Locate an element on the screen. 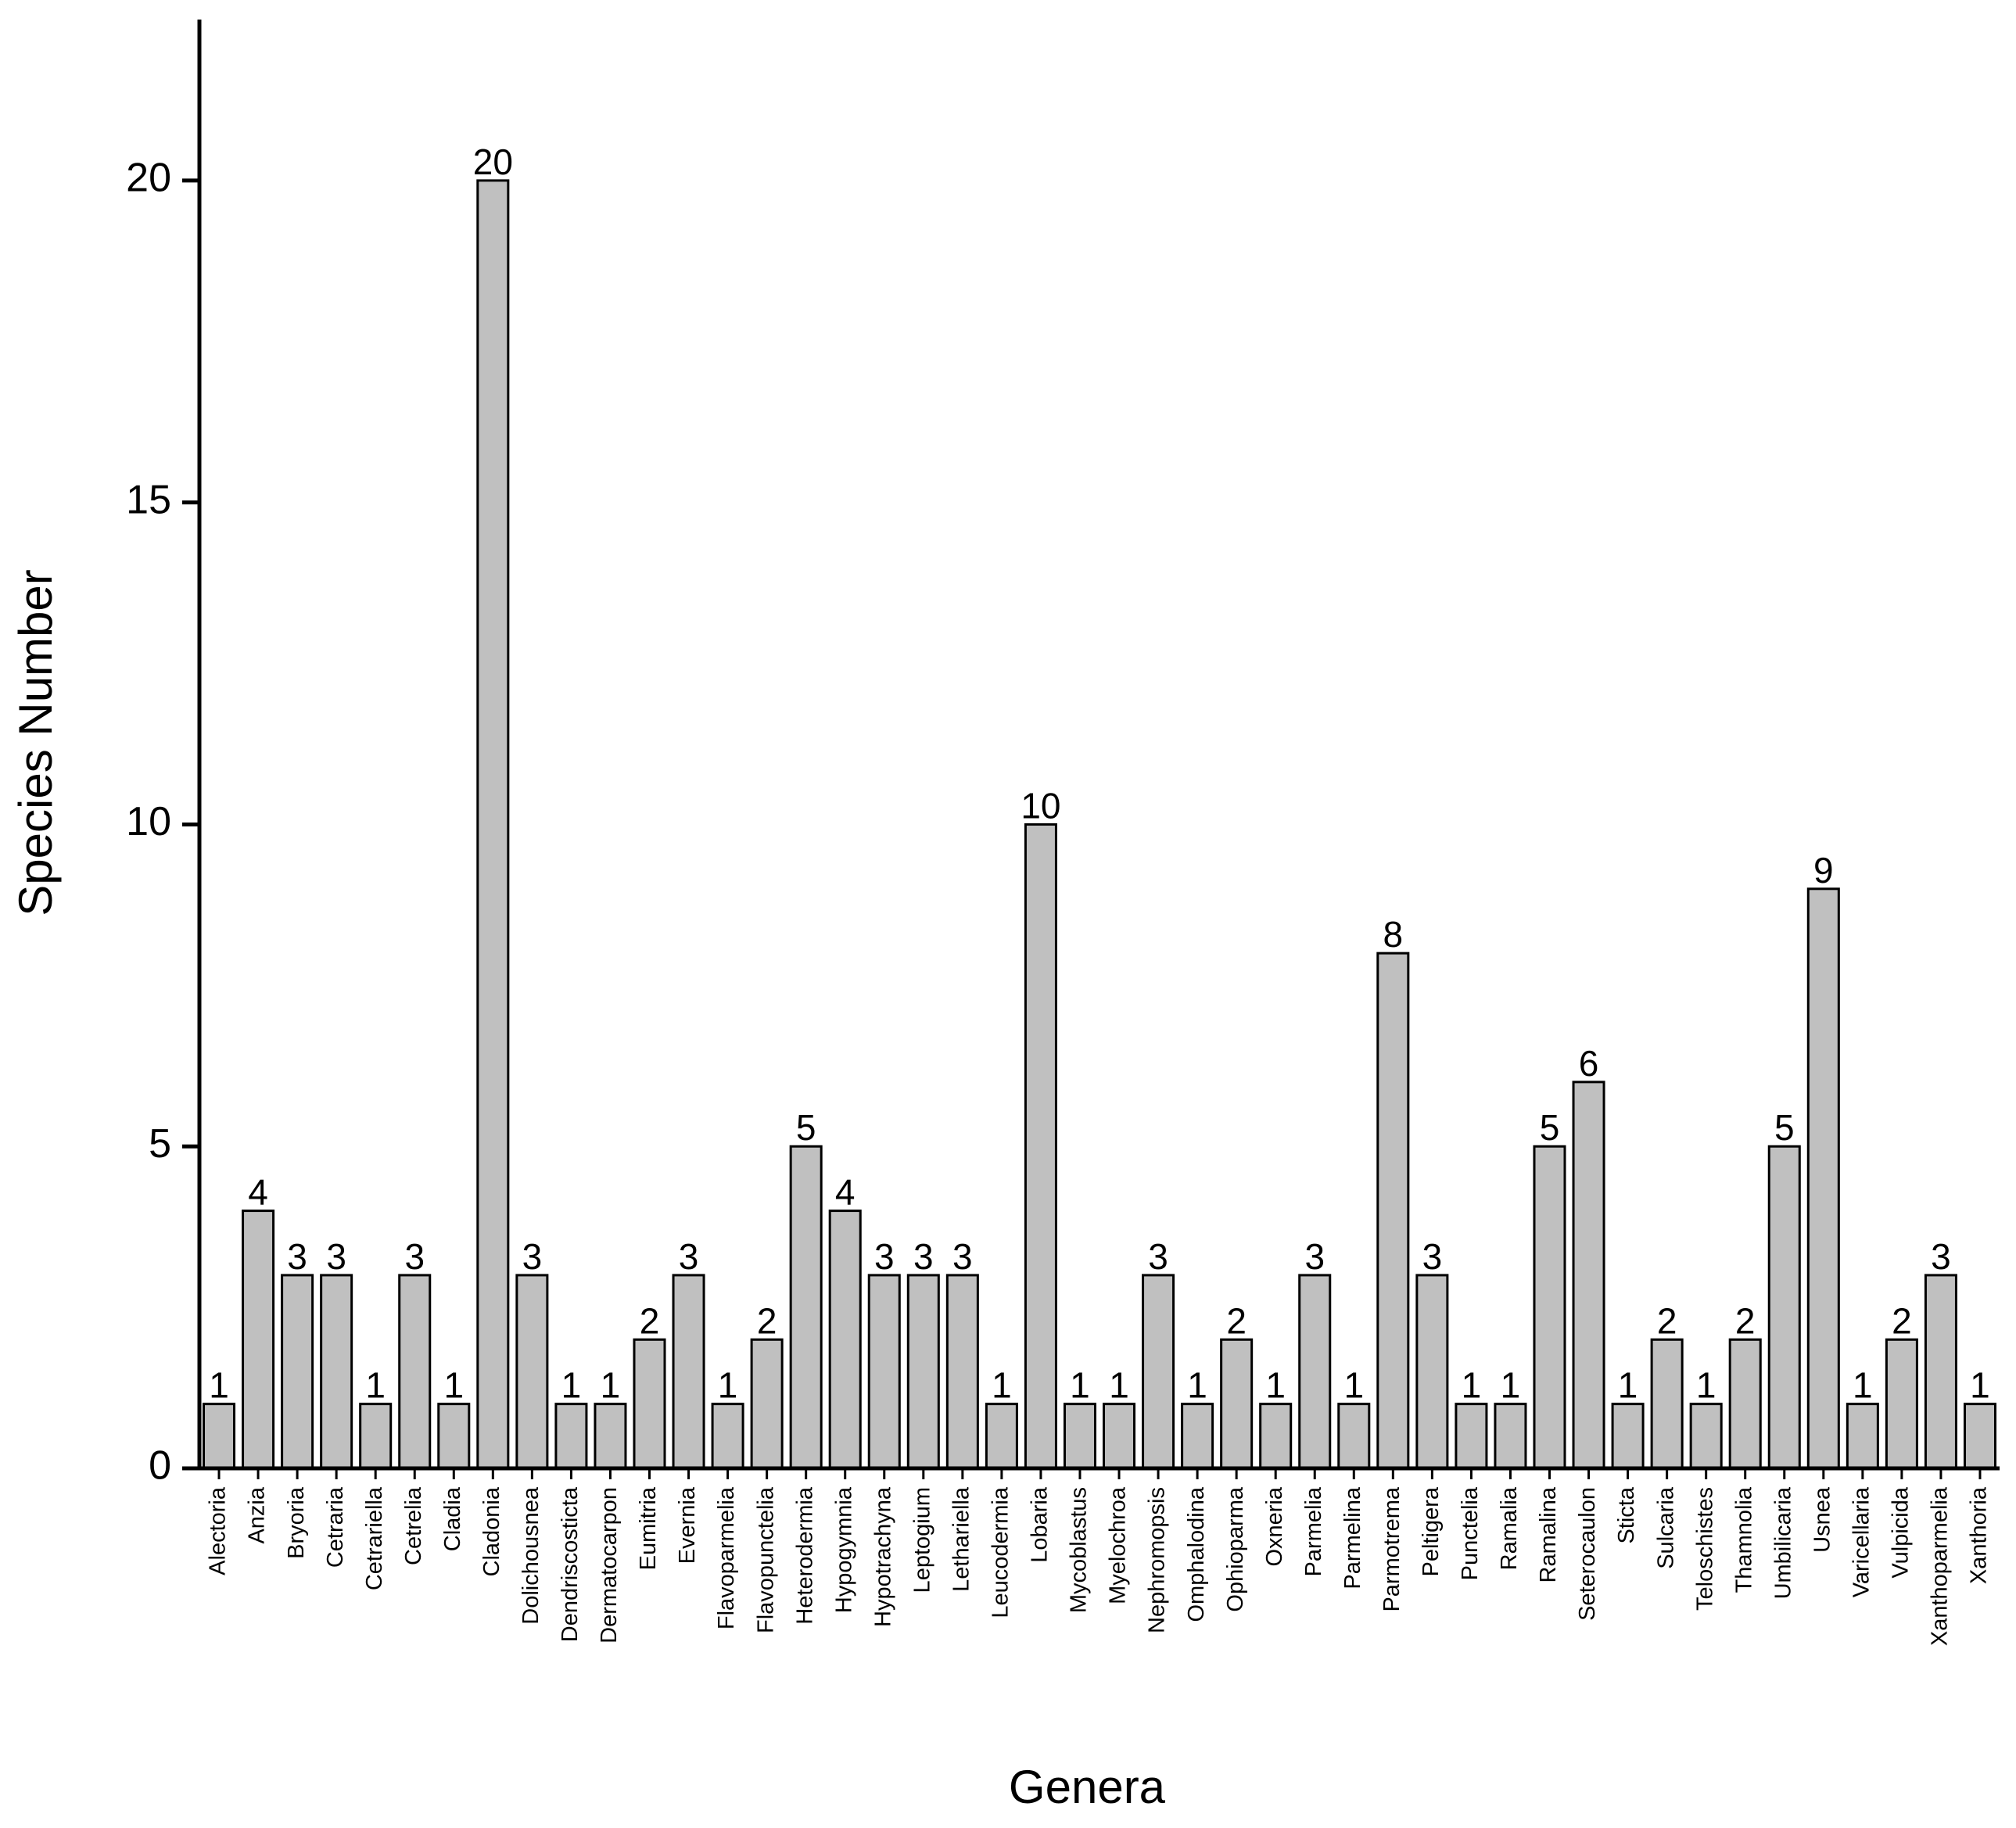 The width and height of the screenshot is (2016, 1828). value-label: 6 is located at coordinates (1589, 1064).